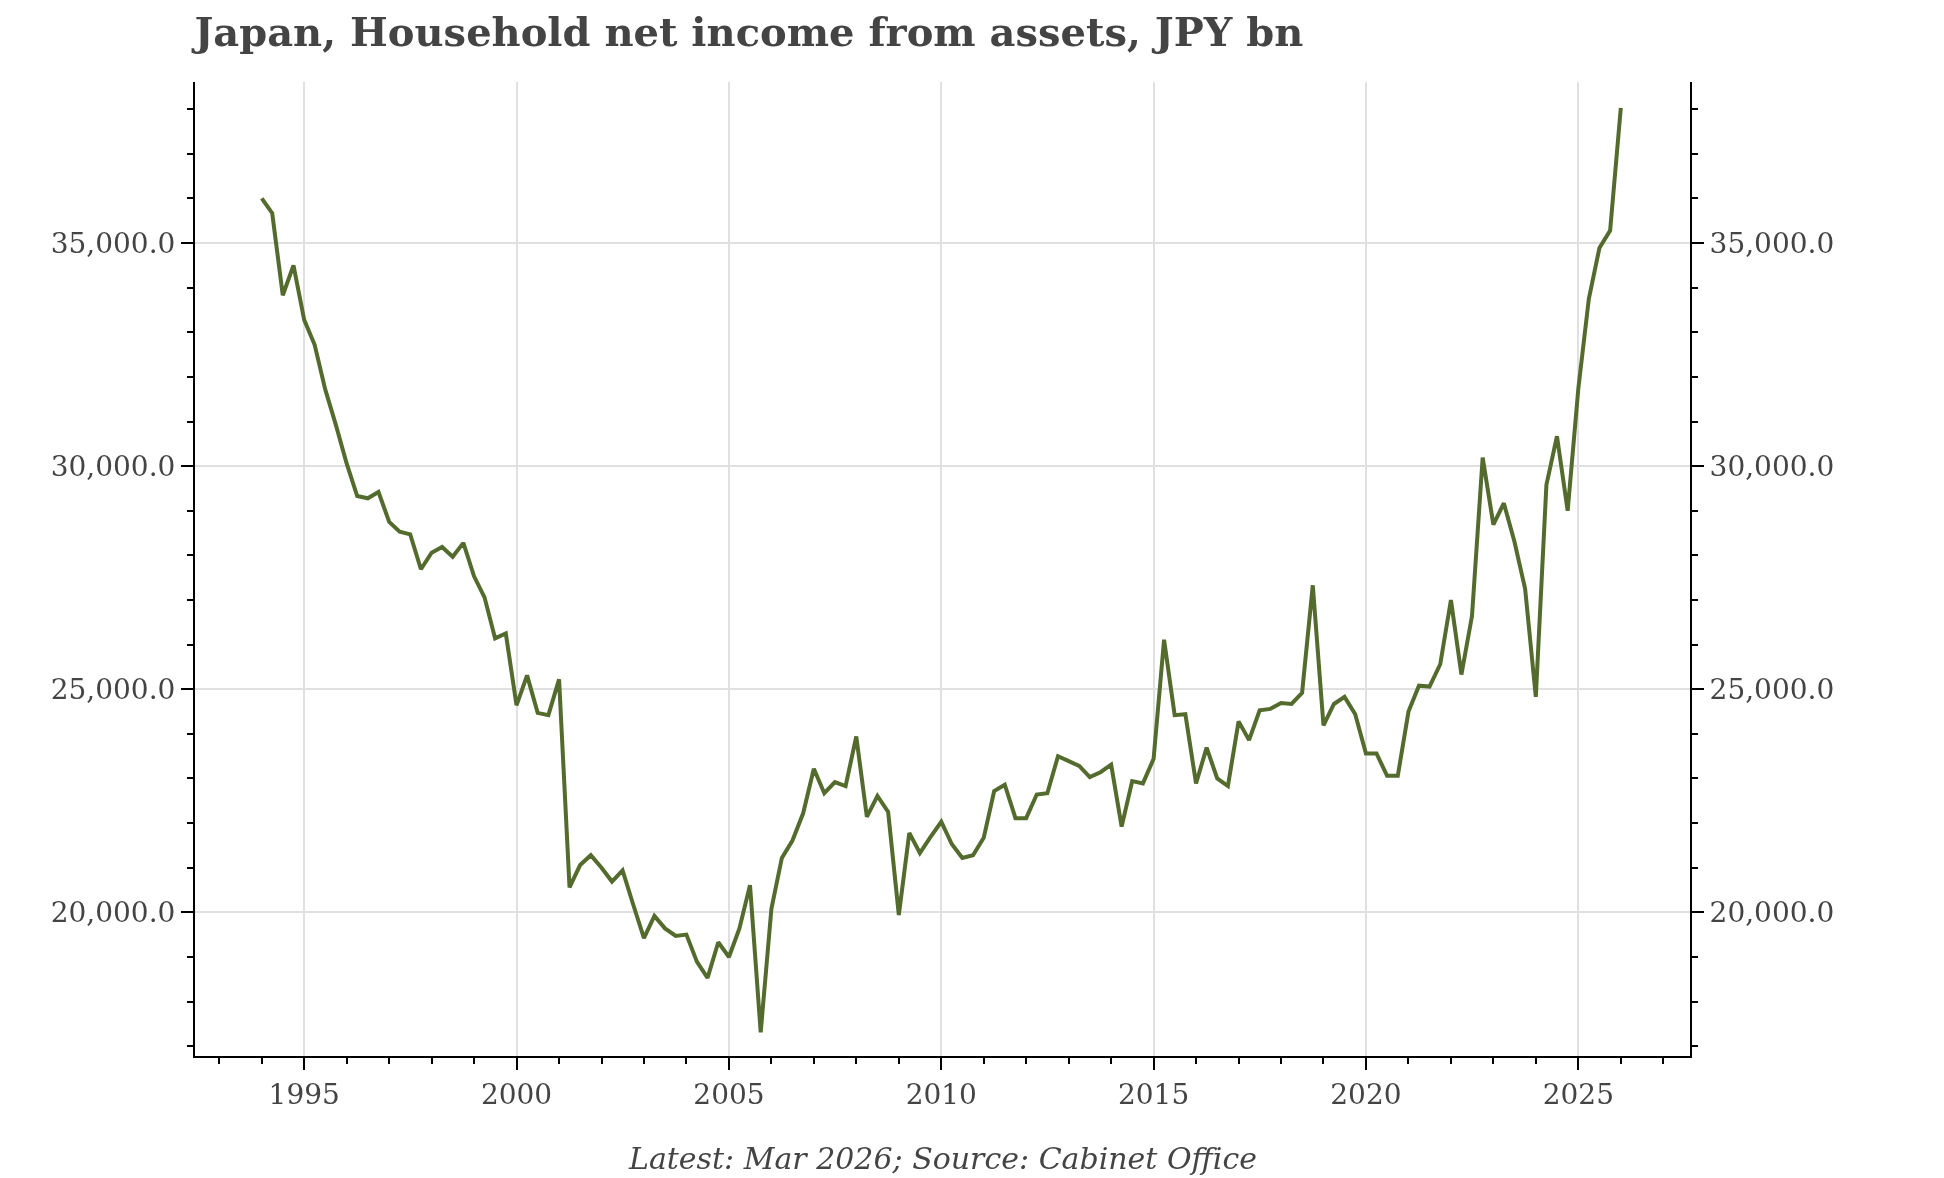 This screenshot has height=1178, width=1944. Describe the element at coordinates (113, 243) in the screenshot. I see `y-tick-label: 35,000.0` at that location.